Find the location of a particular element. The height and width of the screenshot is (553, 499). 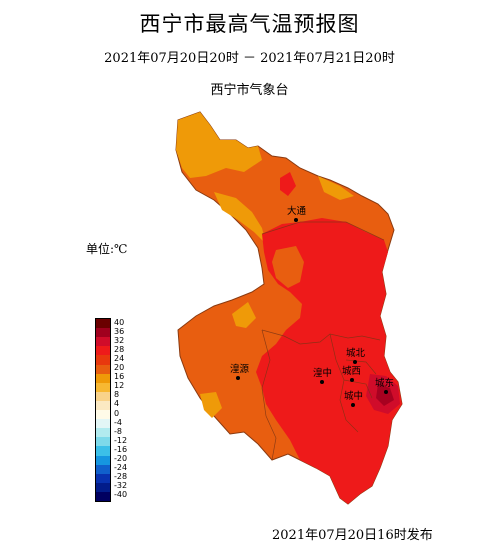

city-dot-chengdong is located at coordinates (386, 392).